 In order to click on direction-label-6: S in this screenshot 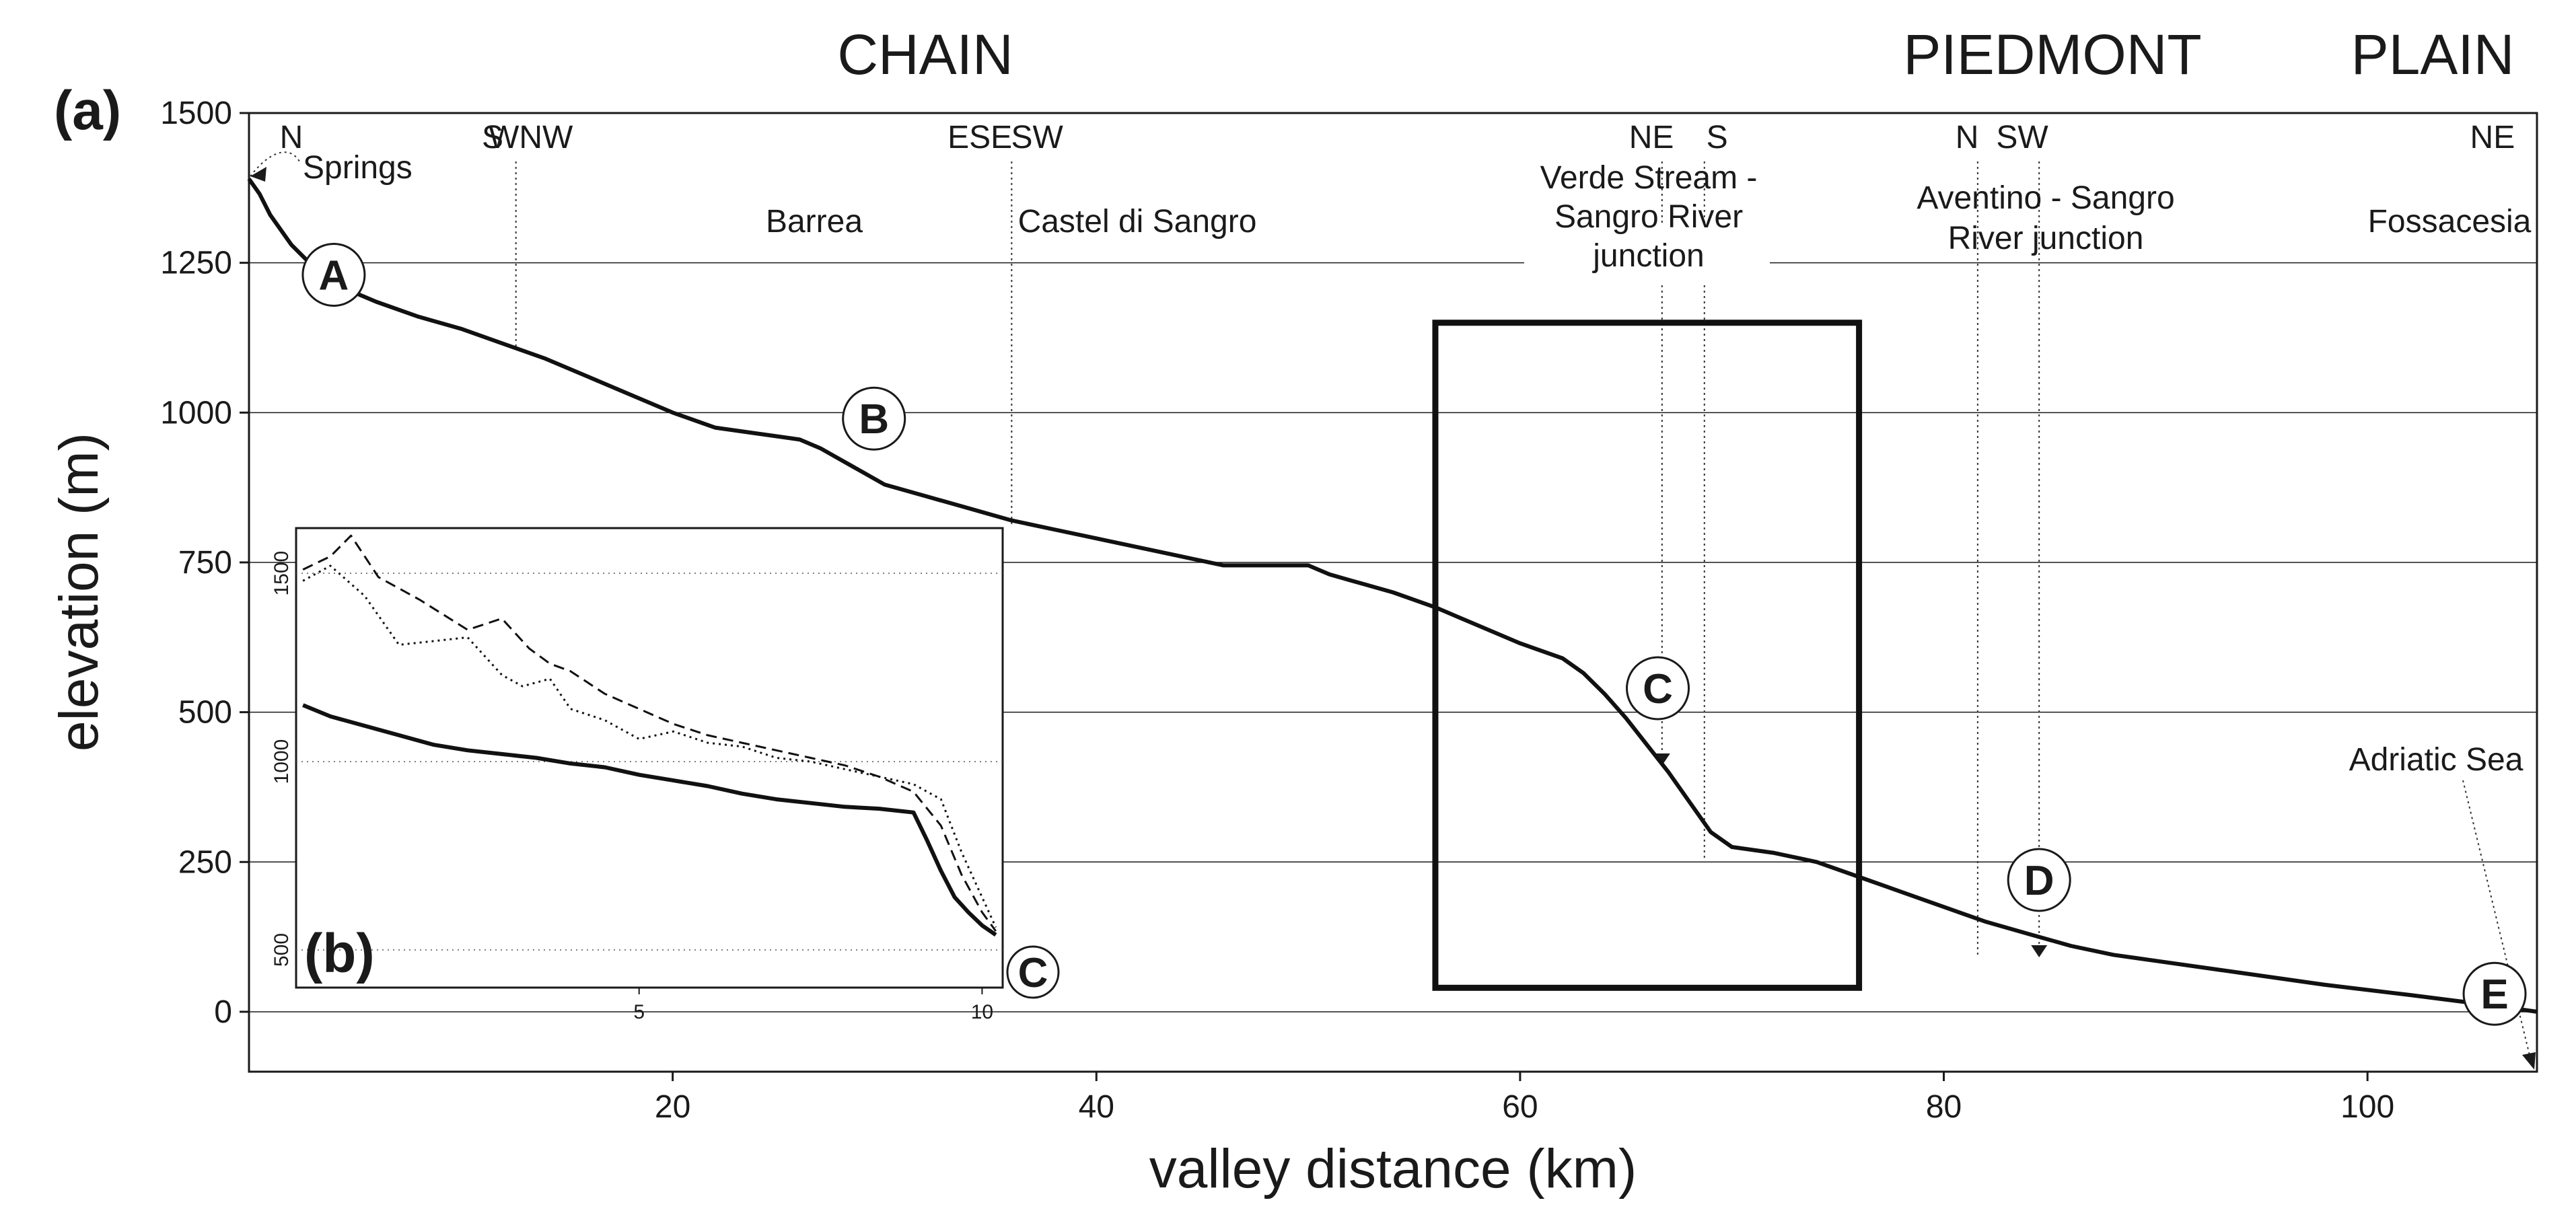, I will do `click(1717, 137)`.